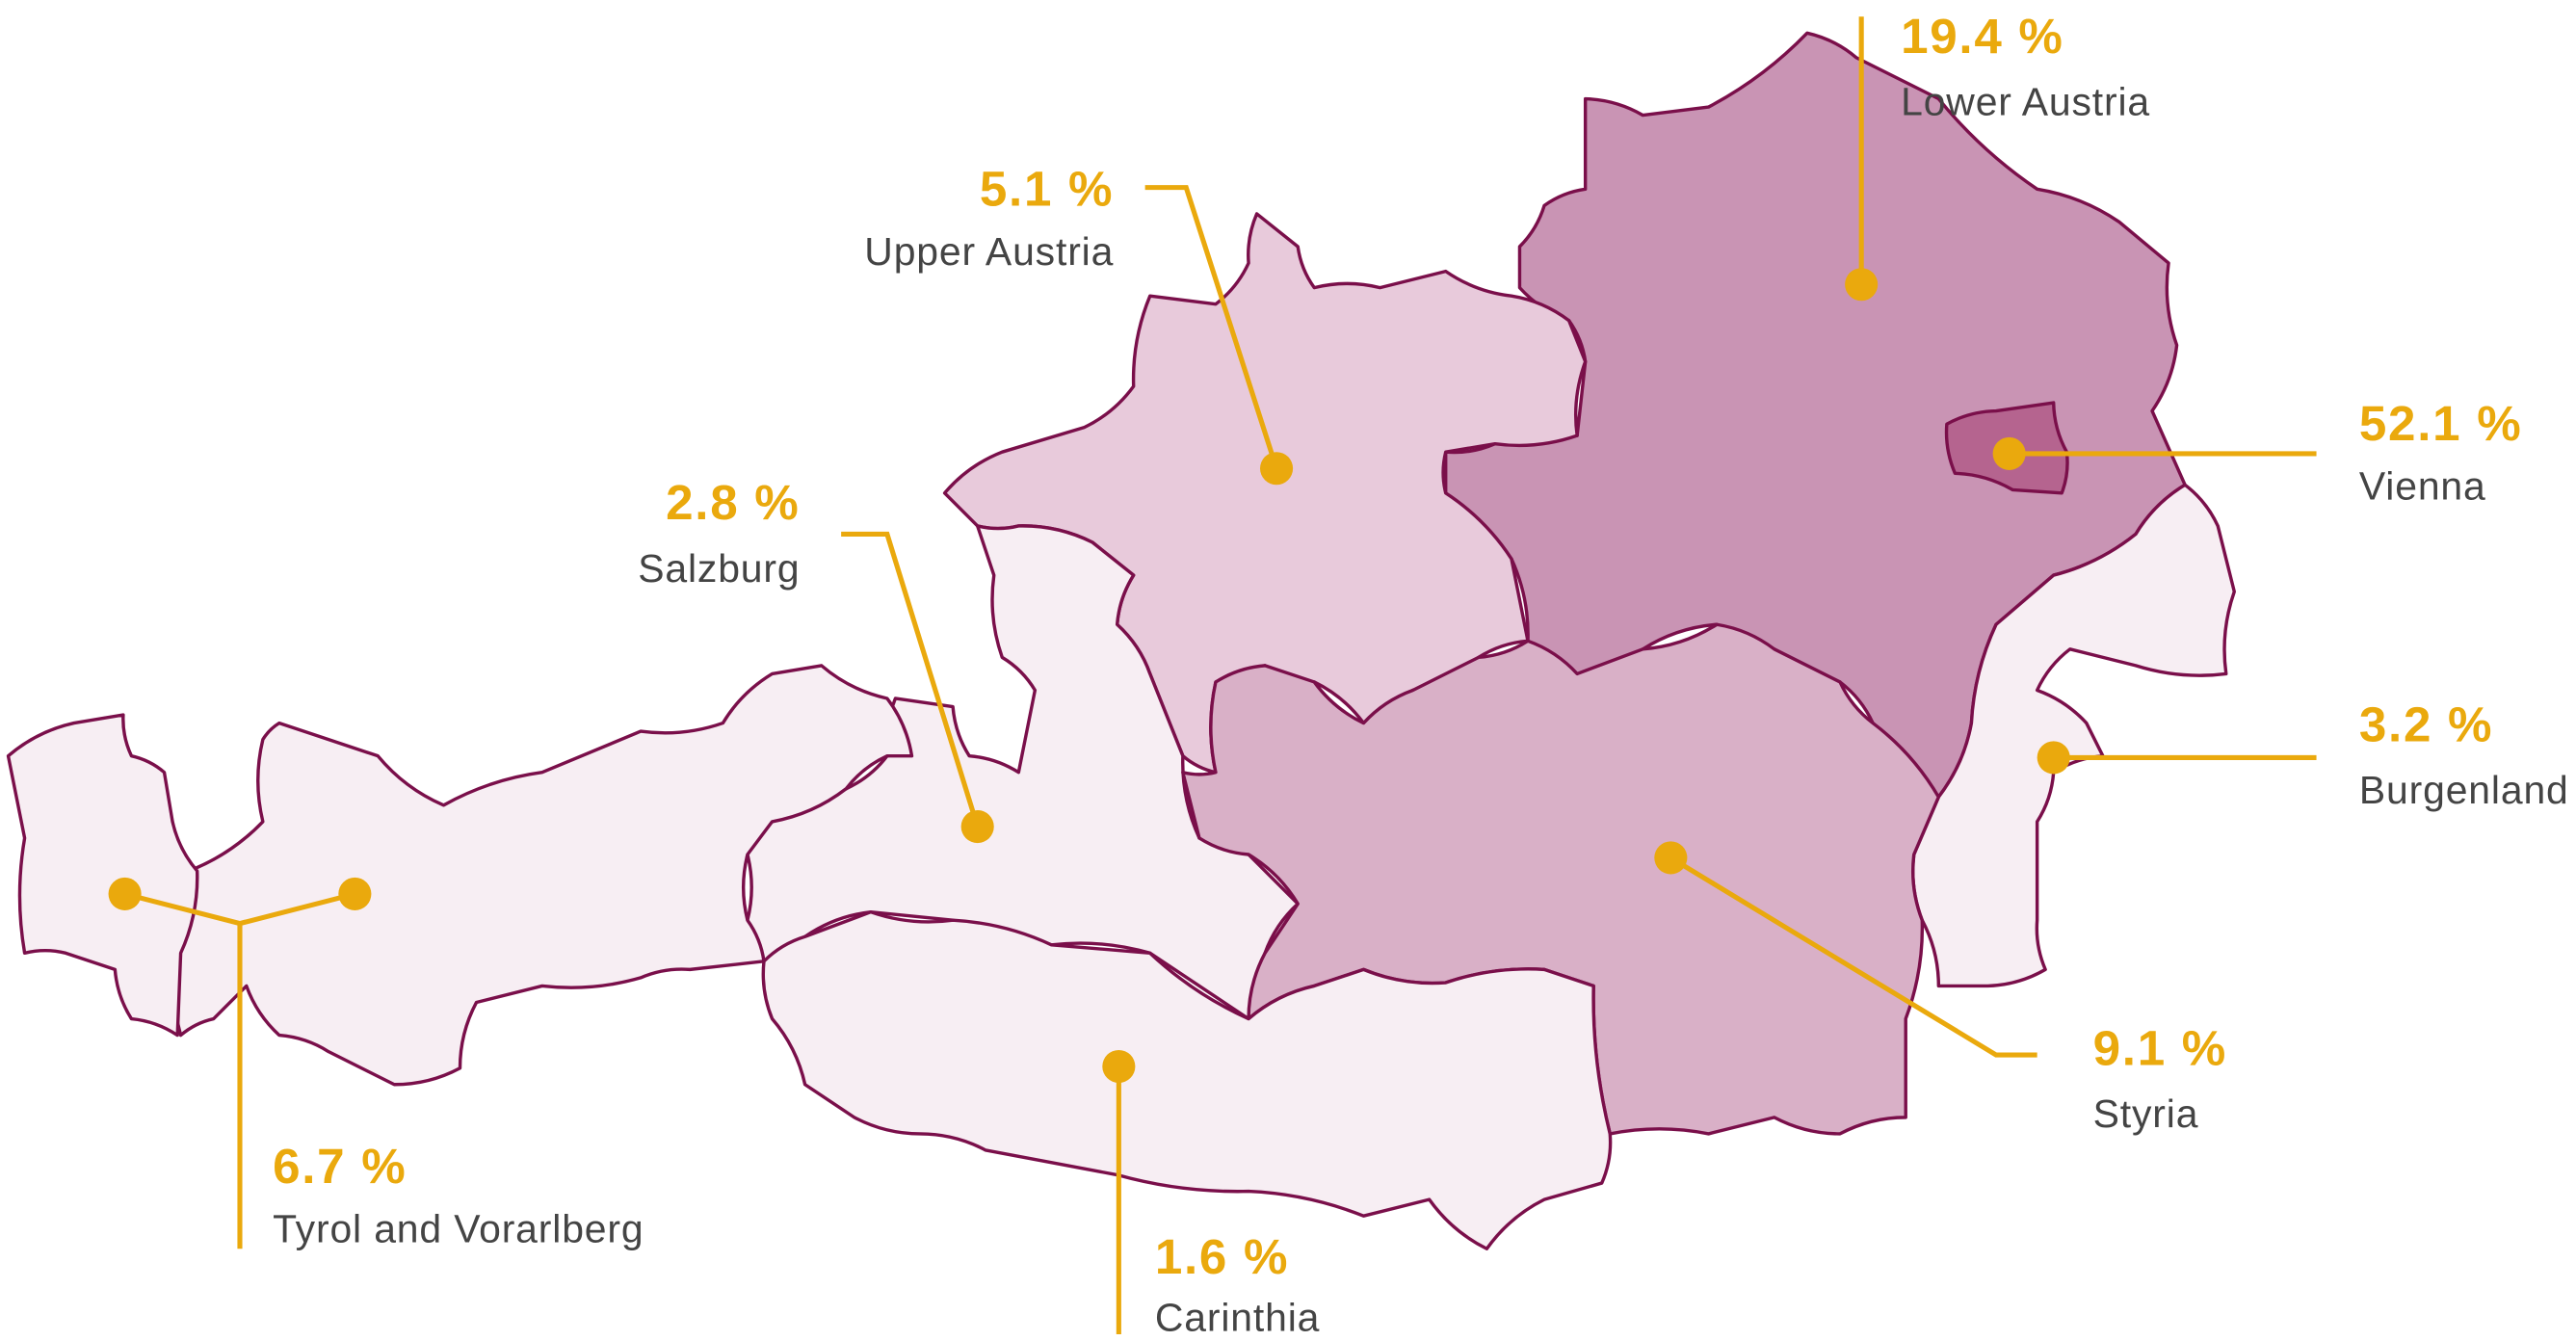  Describe the element at coordinates (2426, 724) in the screenshot. I see `value-label: 3.2 %` at that location.